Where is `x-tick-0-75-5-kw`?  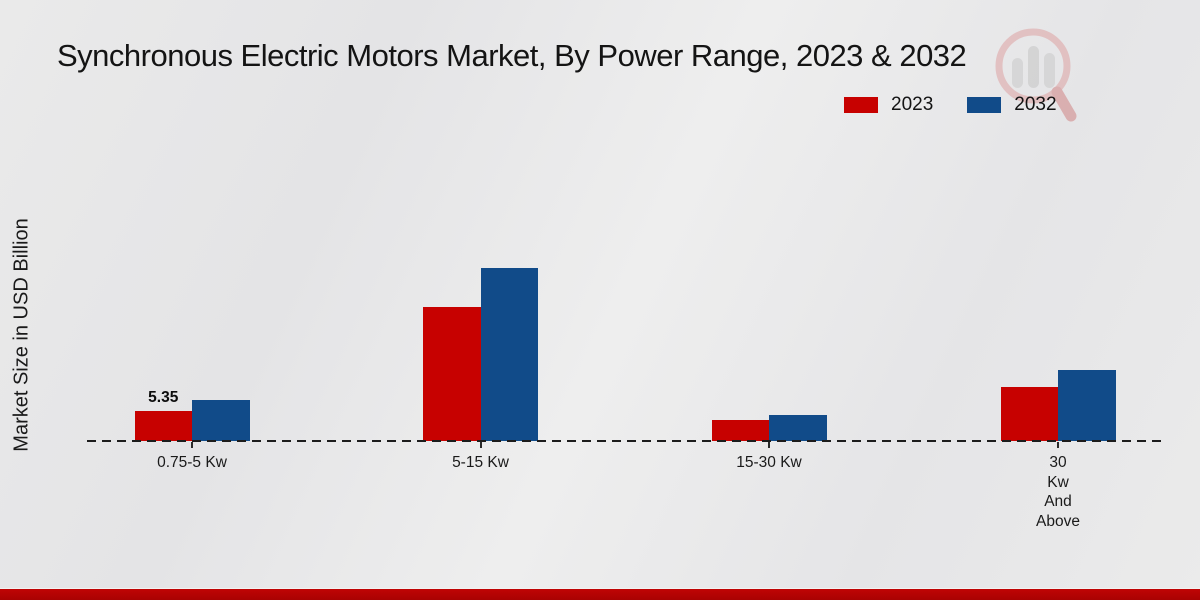
x-tick-0-75-5-kw is located at coordinates (192, 445).